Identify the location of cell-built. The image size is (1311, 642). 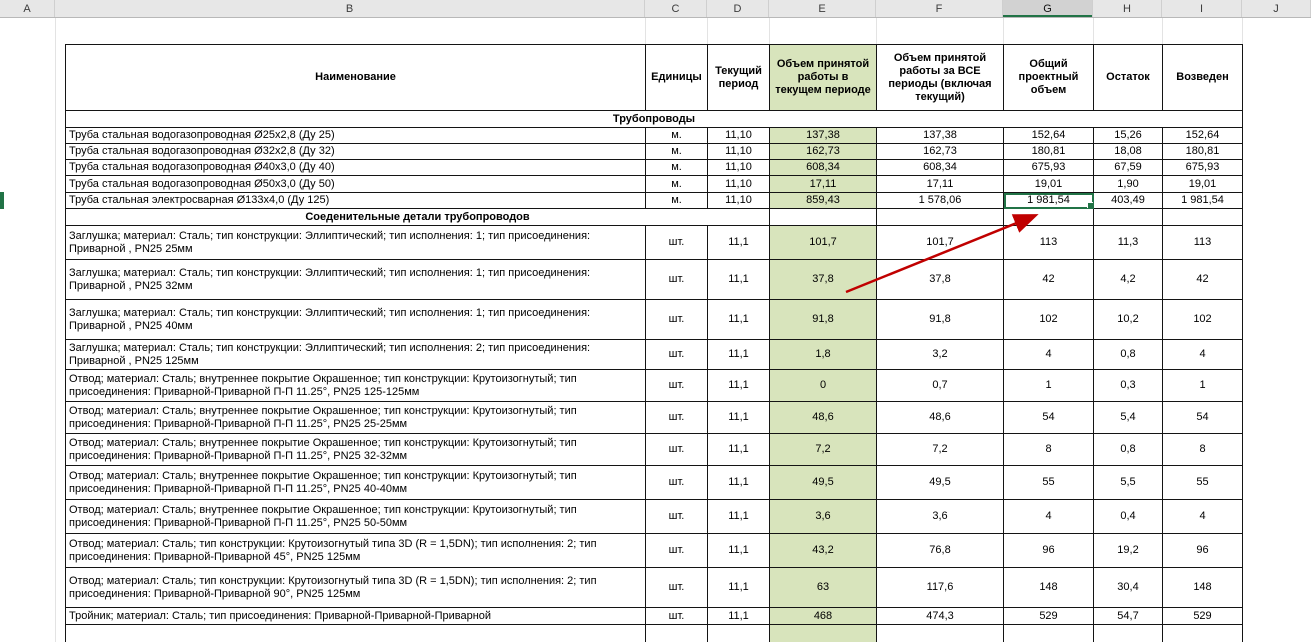
(1202, 633).